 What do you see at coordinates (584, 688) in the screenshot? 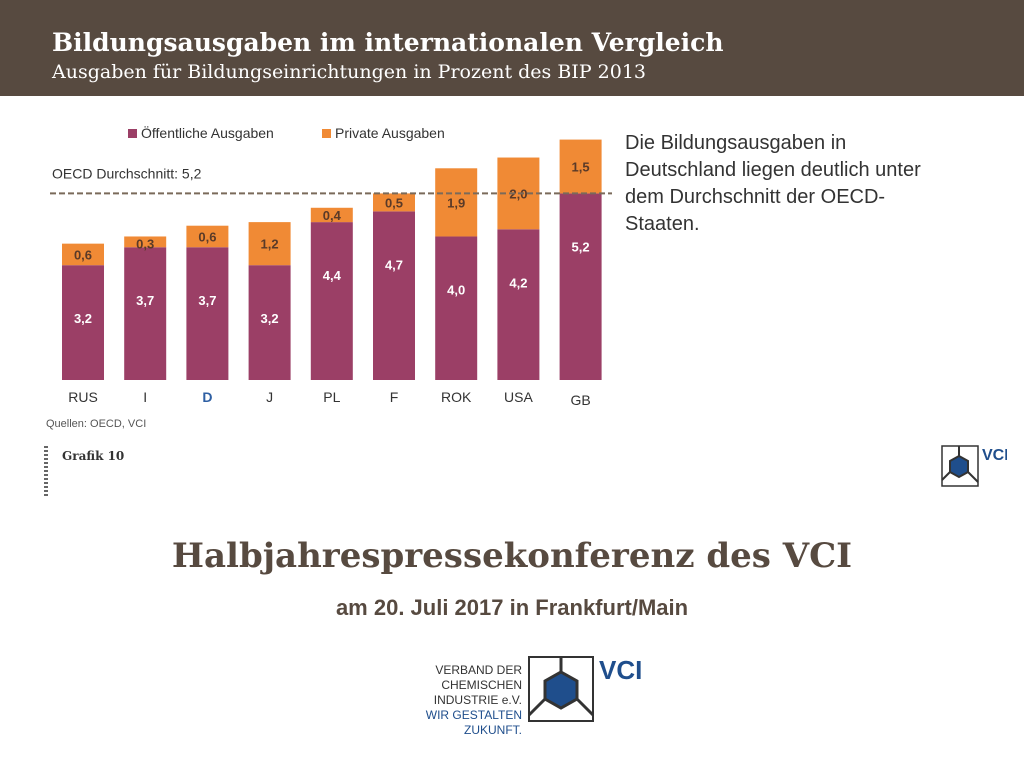
I see `vci-logo-large: VCI` at bounding box center [584, 688].